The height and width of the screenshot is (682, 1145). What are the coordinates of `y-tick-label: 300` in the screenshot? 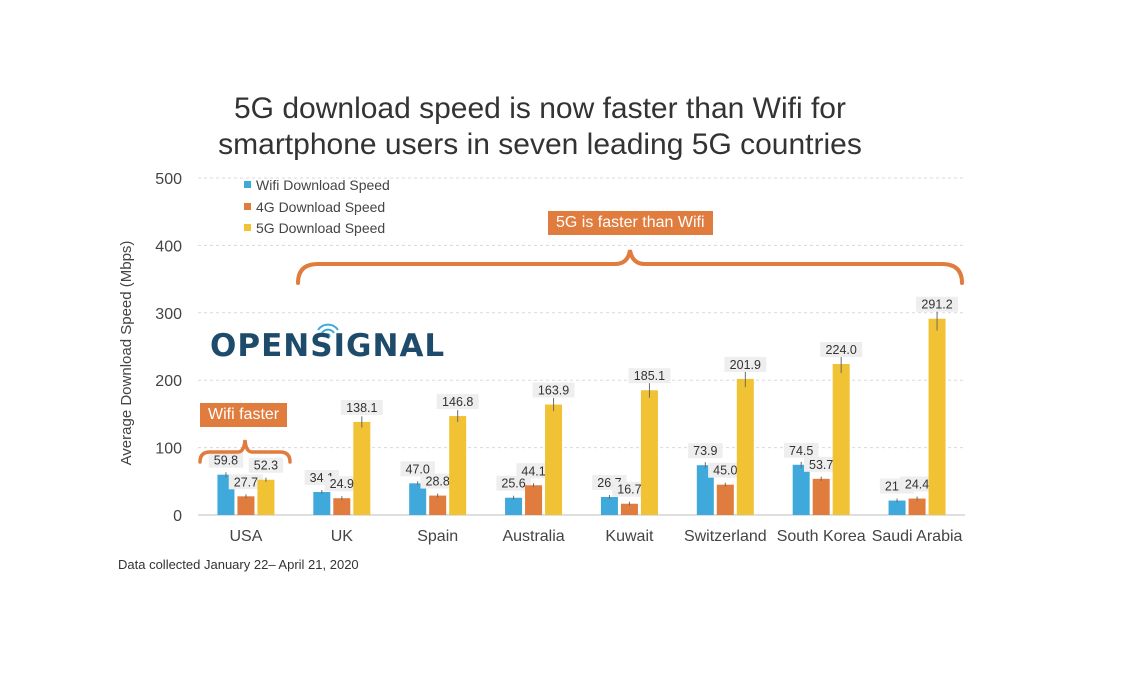 It's located at (168, 314).